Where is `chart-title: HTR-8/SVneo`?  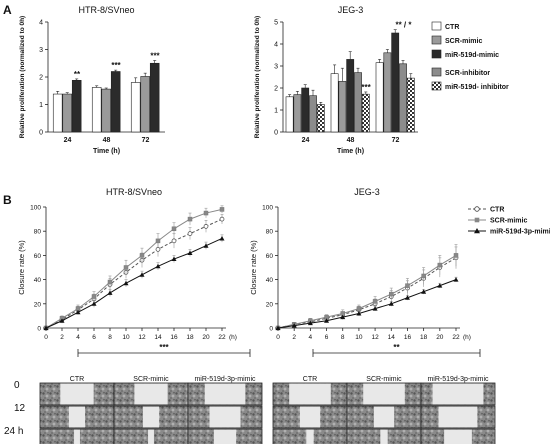 chart-title: HTR-8/SVneo is located at coordinates (106, 10).